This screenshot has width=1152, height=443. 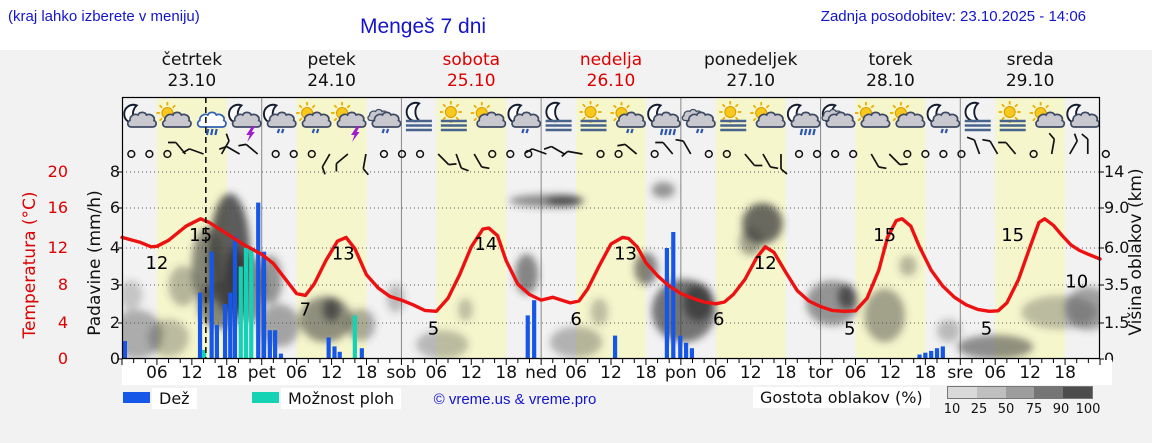 I want to click on axis-tick-label: 6.0, so click(x=1117, y=247).